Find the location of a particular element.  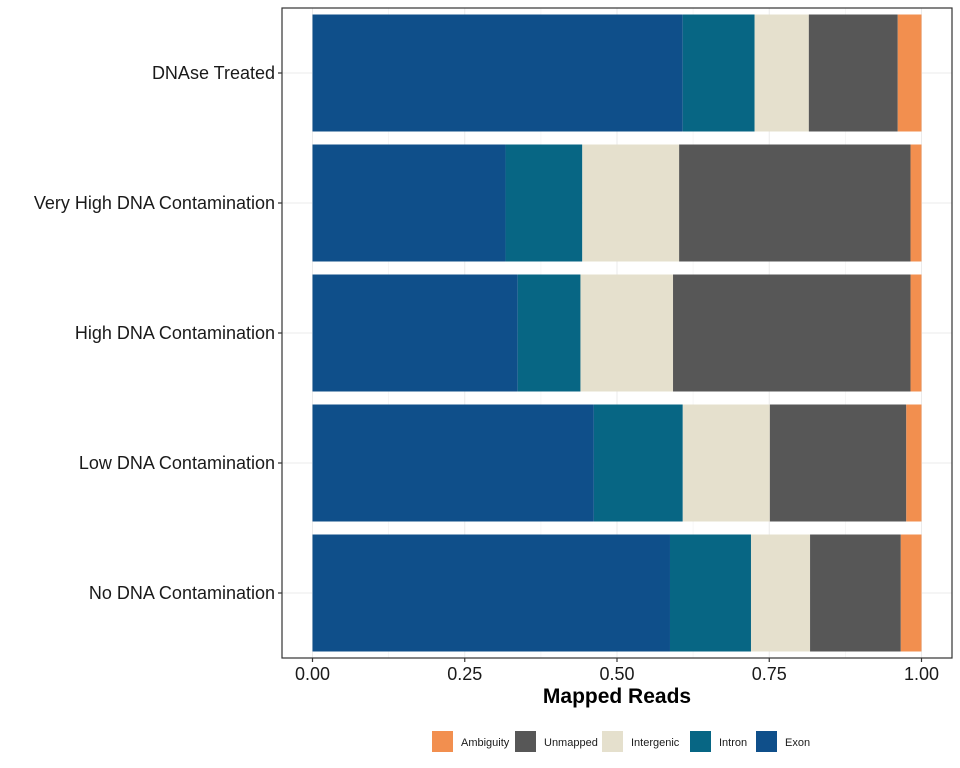

y-tick-label: High DNA Contamination is located at coordinates (175, 333).